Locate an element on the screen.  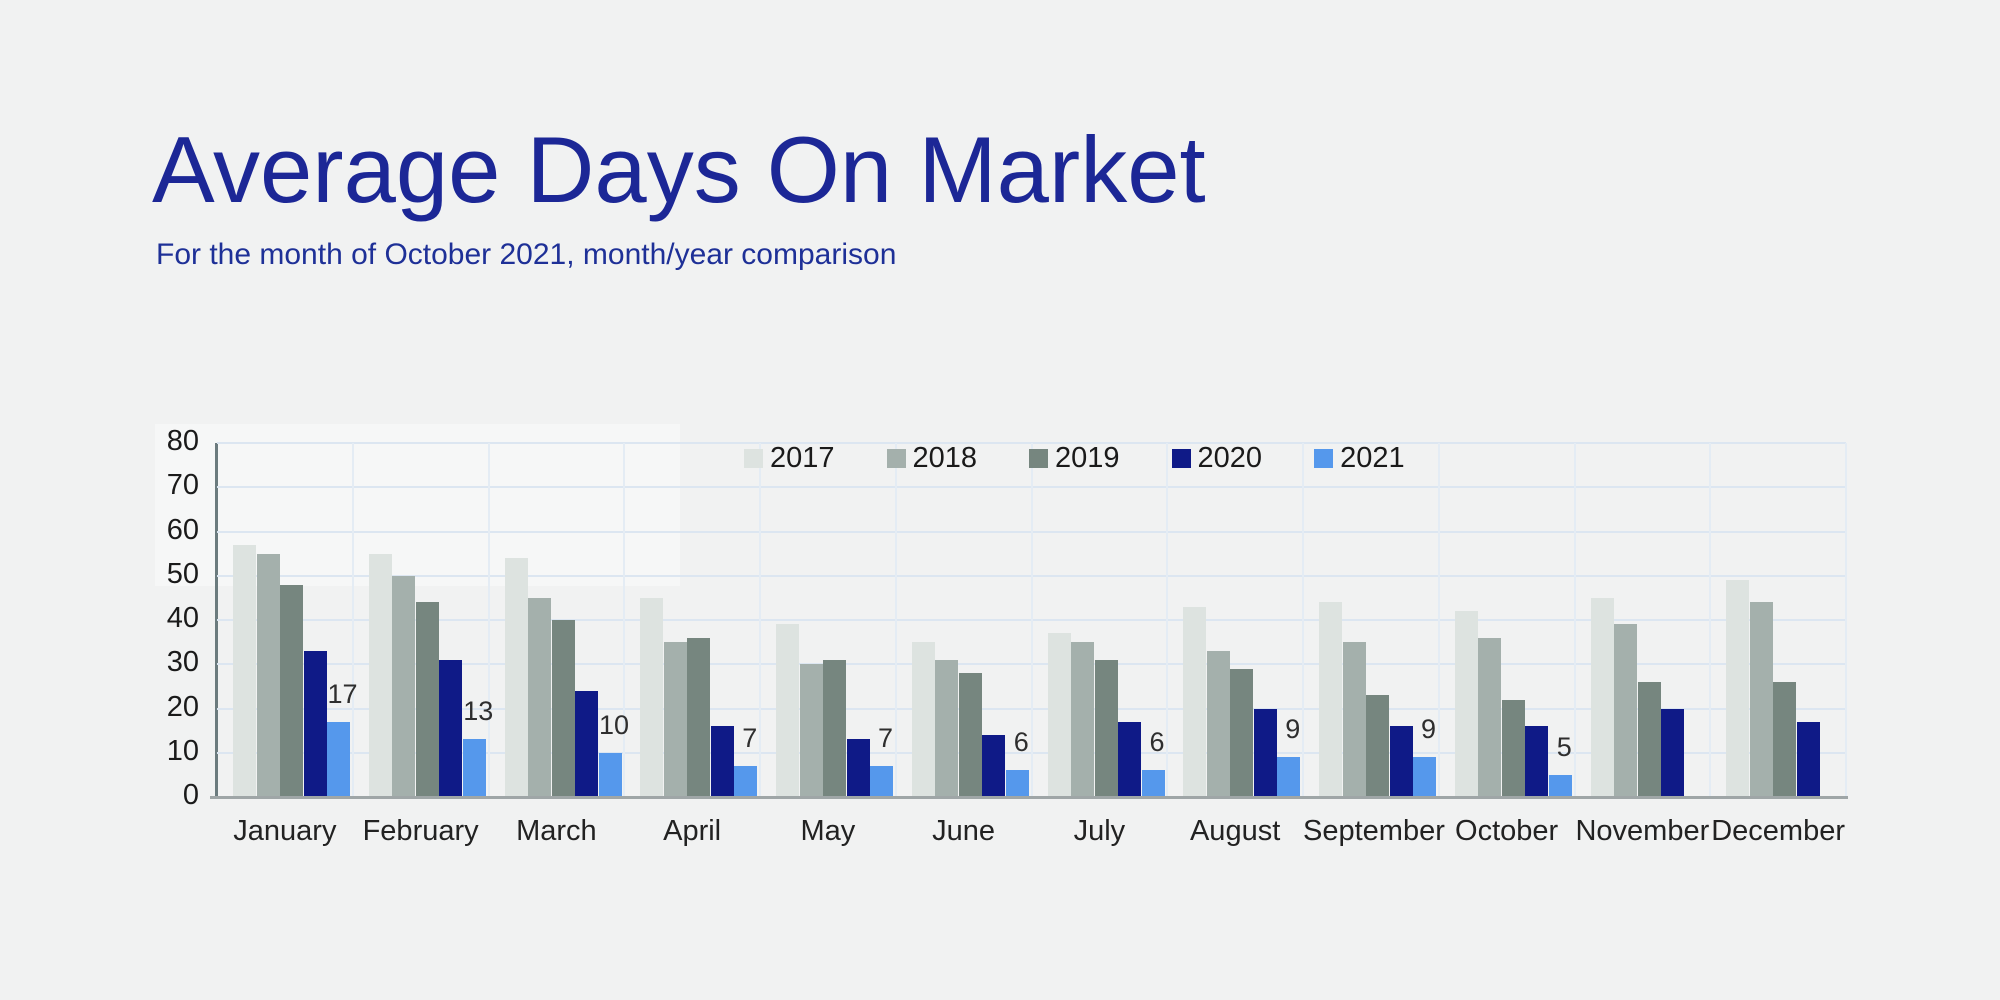
page-title: Average Days On Market is located at coordinates (679, 169).